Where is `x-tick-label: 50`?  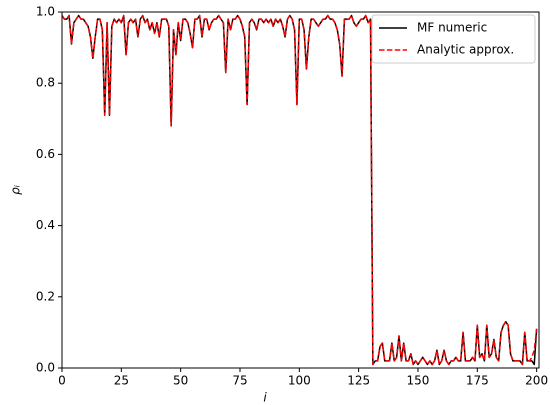
x-tick-label: 50 is located at coordinates (180, 381).